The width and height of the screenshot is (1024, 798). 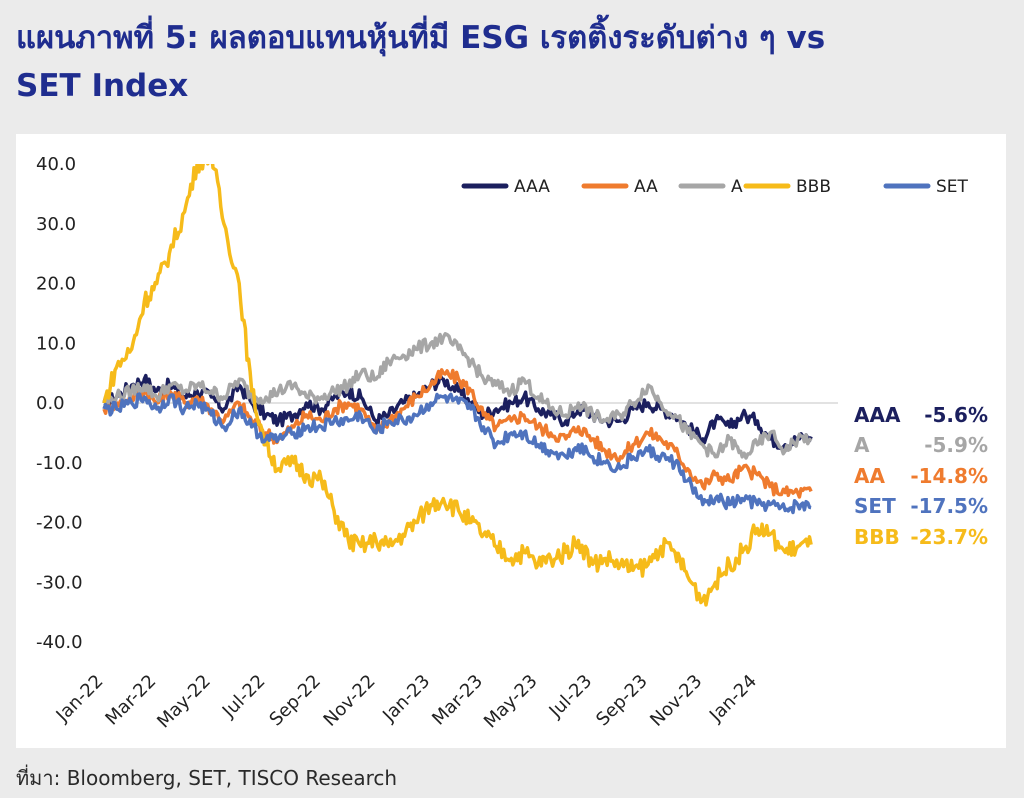 I want to click on y-tick-label: -20.0, so click(x=59, y=523).